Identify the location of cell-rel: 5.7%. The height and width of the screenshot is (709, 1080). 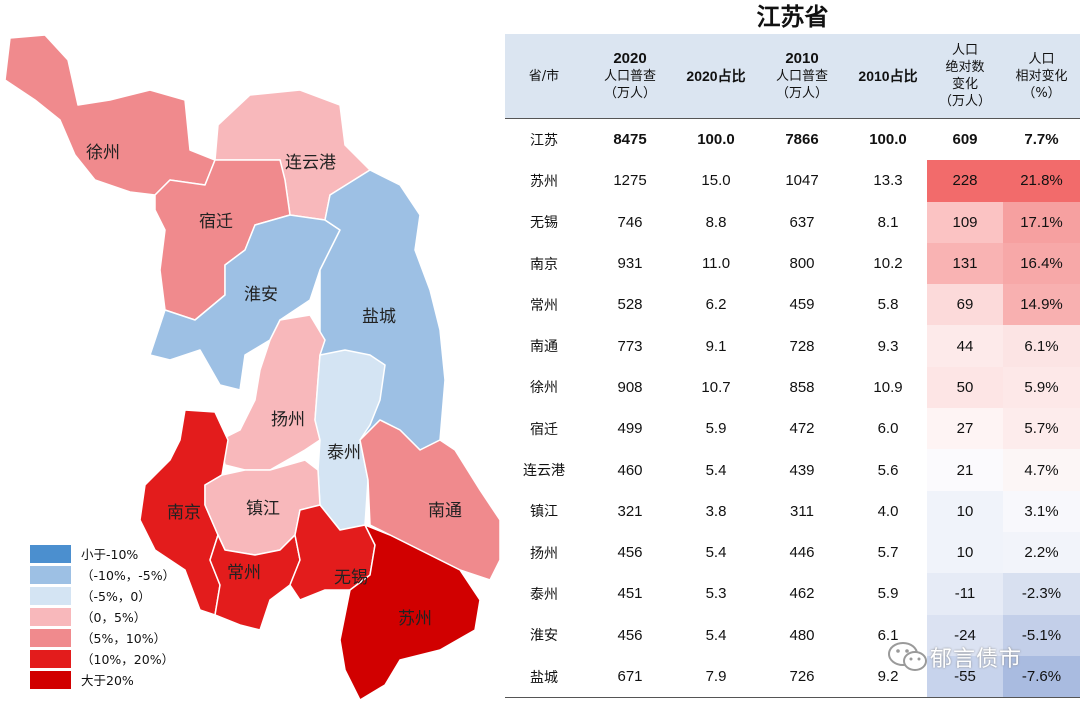
(1041, 429).